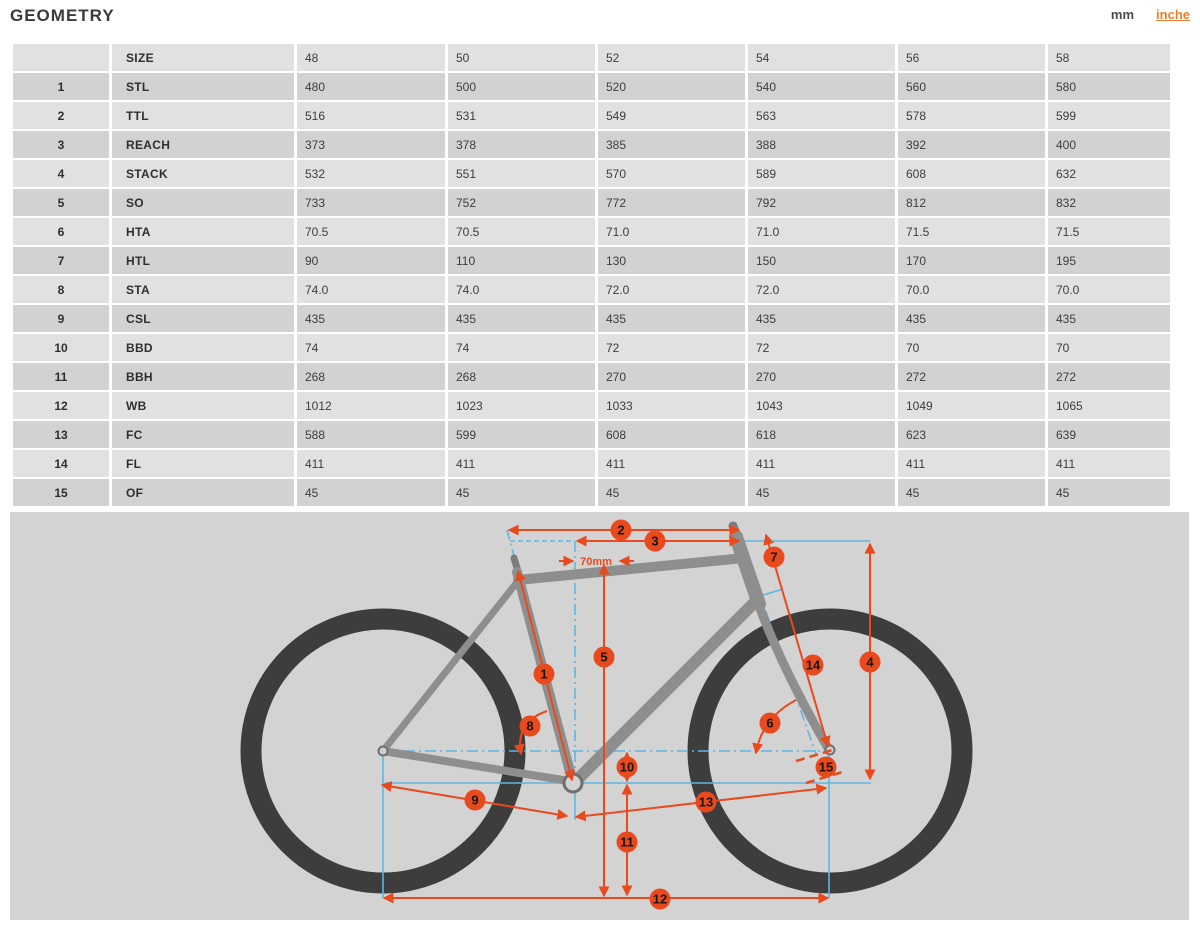 The width and height of the screenshot is (1200, 925). Describe the element at coordinates (61, 492) in the screenshot. I see `row-number-cell: 15` at that location.